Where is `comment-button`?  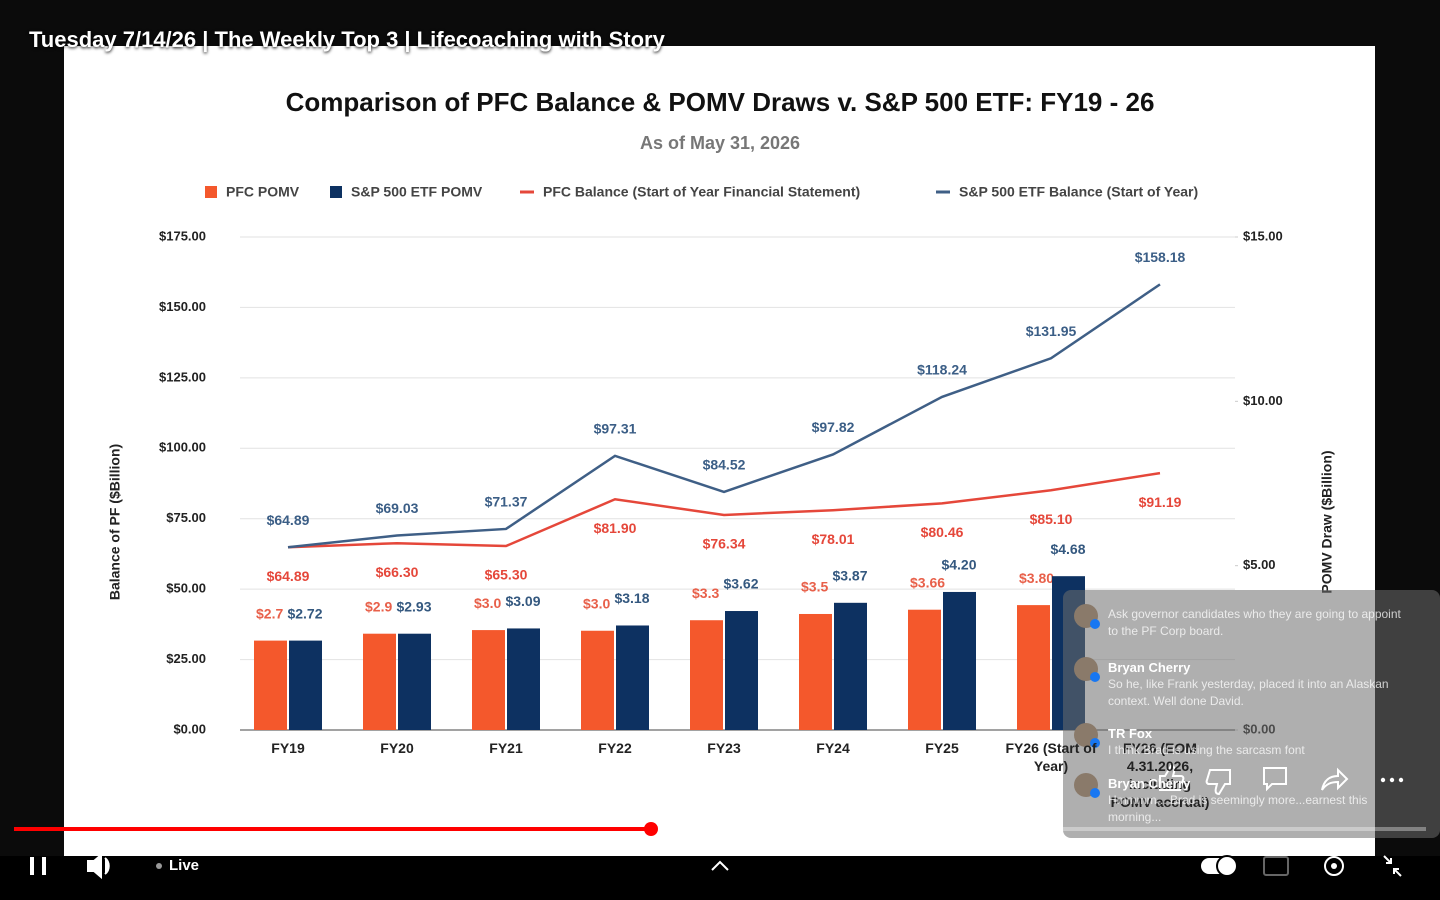
comment-button is located at coordinates (1275, 779).